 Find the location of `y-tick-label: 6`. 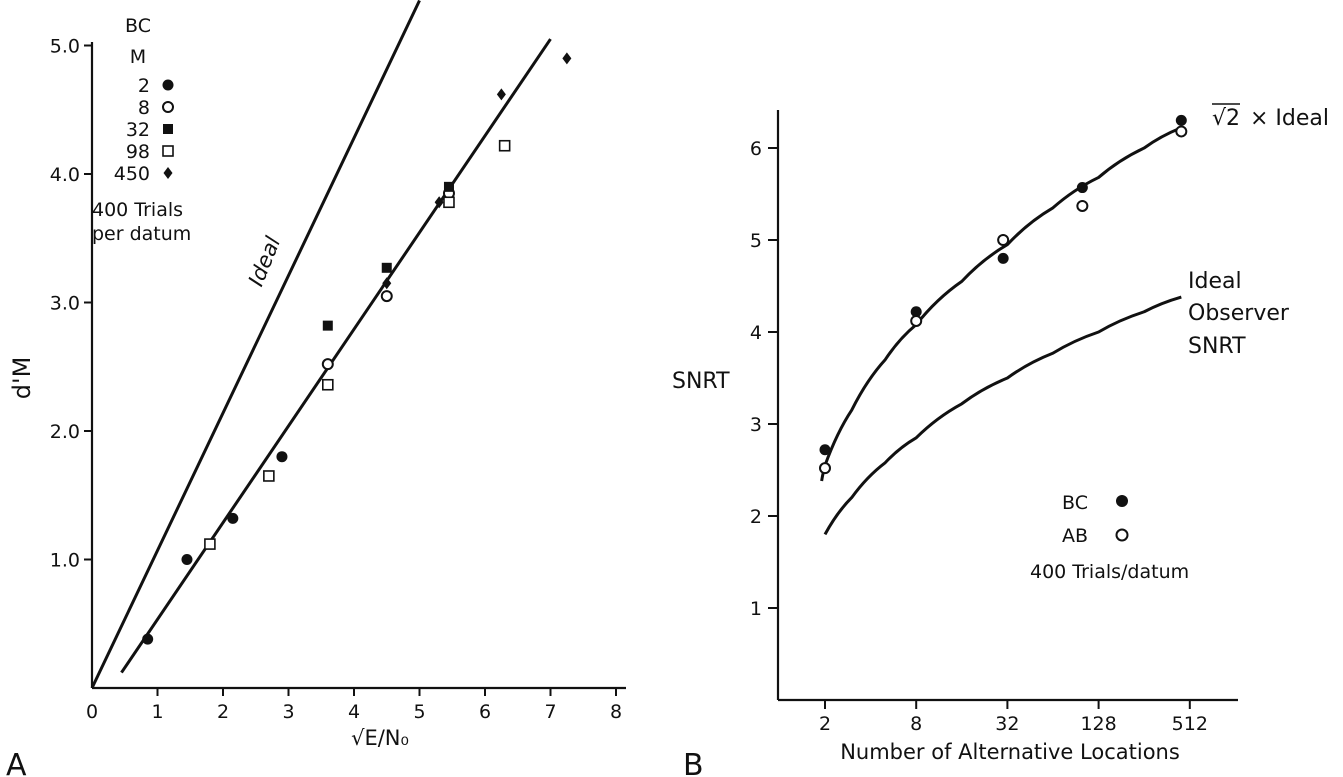

y-tick-label: 6 is located at coordinates (756, 149).